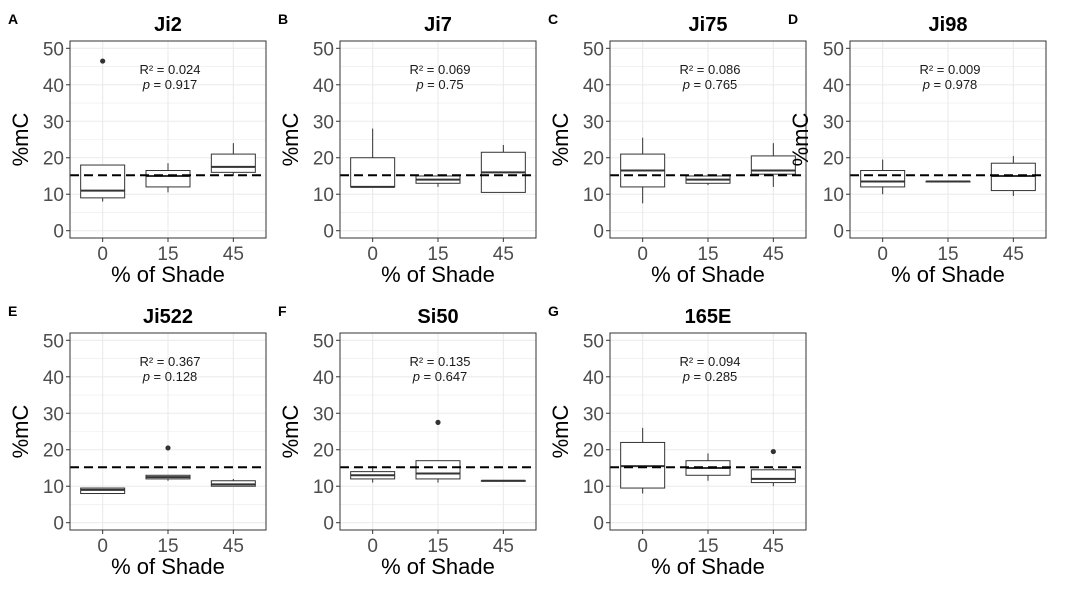 The width and height of the screenshot is (1066, 590). What do you see at coordinates (443, 376) in the screenshot?
I see `p-value-text: = 0.647` at bounding box center [443, 376].